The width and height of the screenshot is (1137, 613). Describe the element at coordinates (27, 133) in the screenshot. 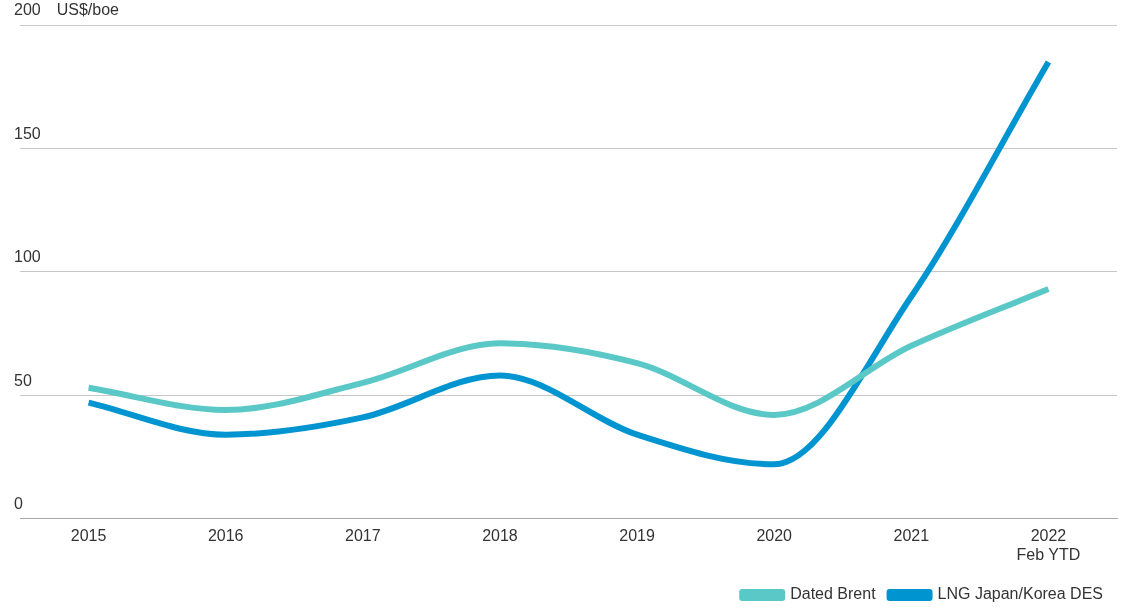

I see `y-tick-label: 150` at that location.